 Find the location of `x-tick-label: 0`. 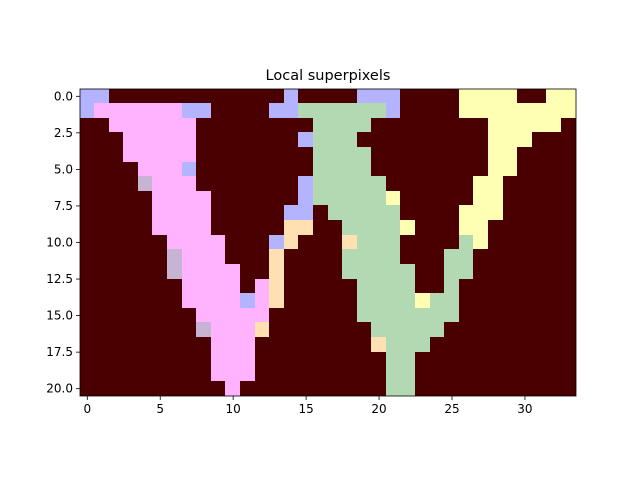

x-tick-label: 0 is located at coordinates (87, 409).